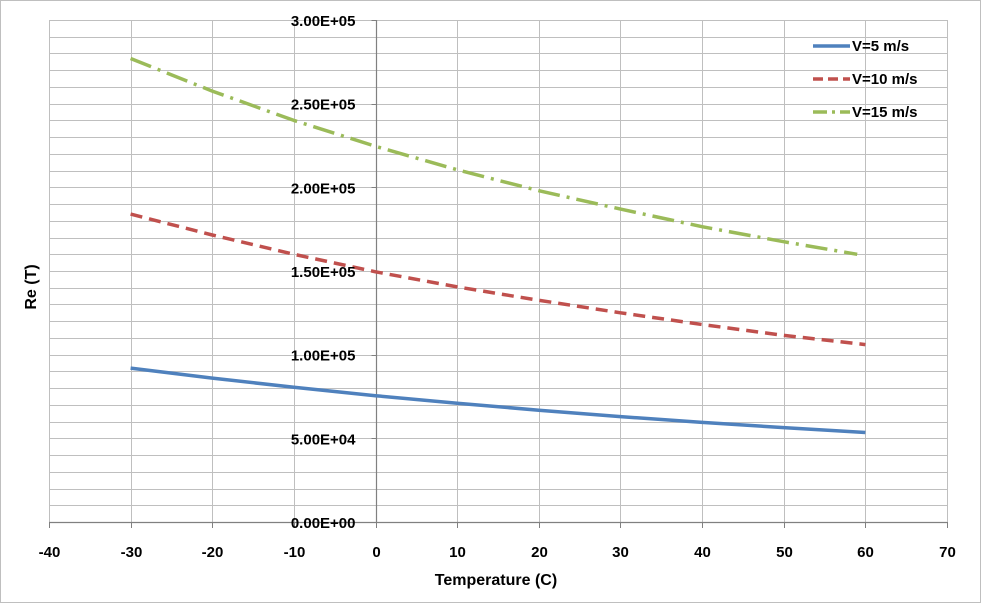 This screenshot has height=603, width=981. What do you see at coordinates (323, 439) in the screenshot?
I see `y-tick-label: 5.00E+04` at bounding box center [323, 439].